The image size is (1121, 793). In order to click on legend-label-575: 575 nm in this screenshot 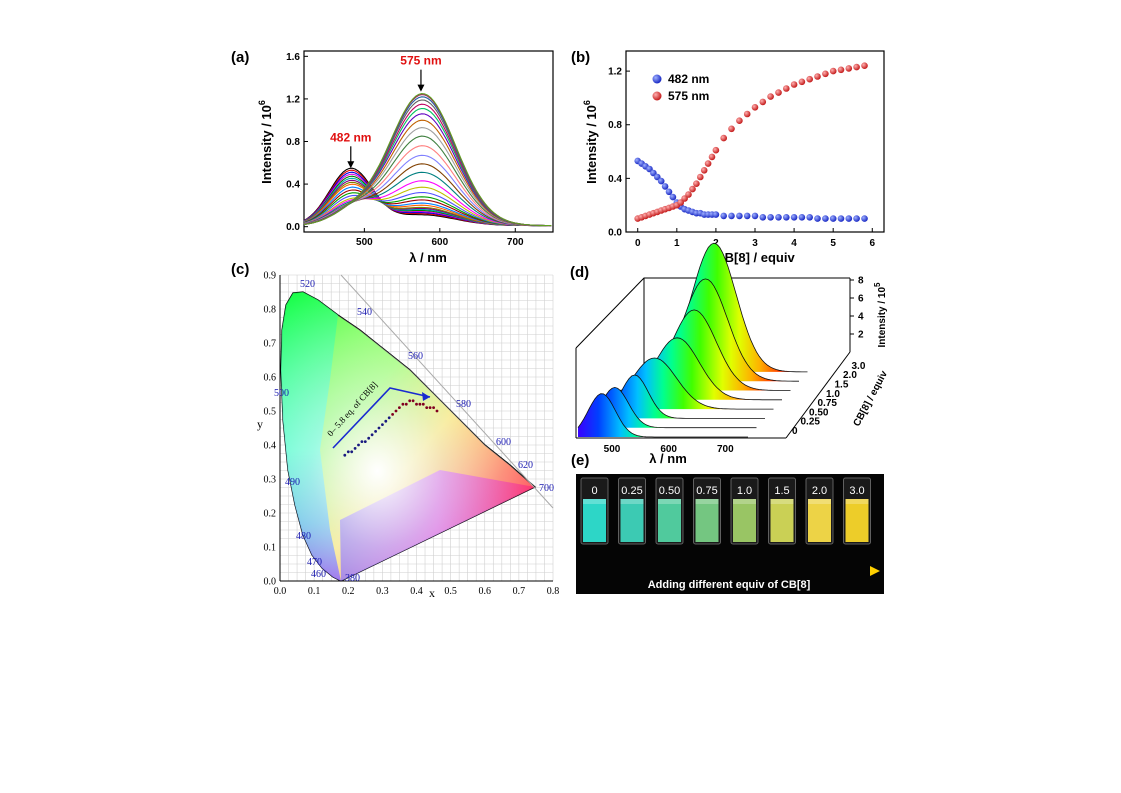, I will do `click(688, 96)`.